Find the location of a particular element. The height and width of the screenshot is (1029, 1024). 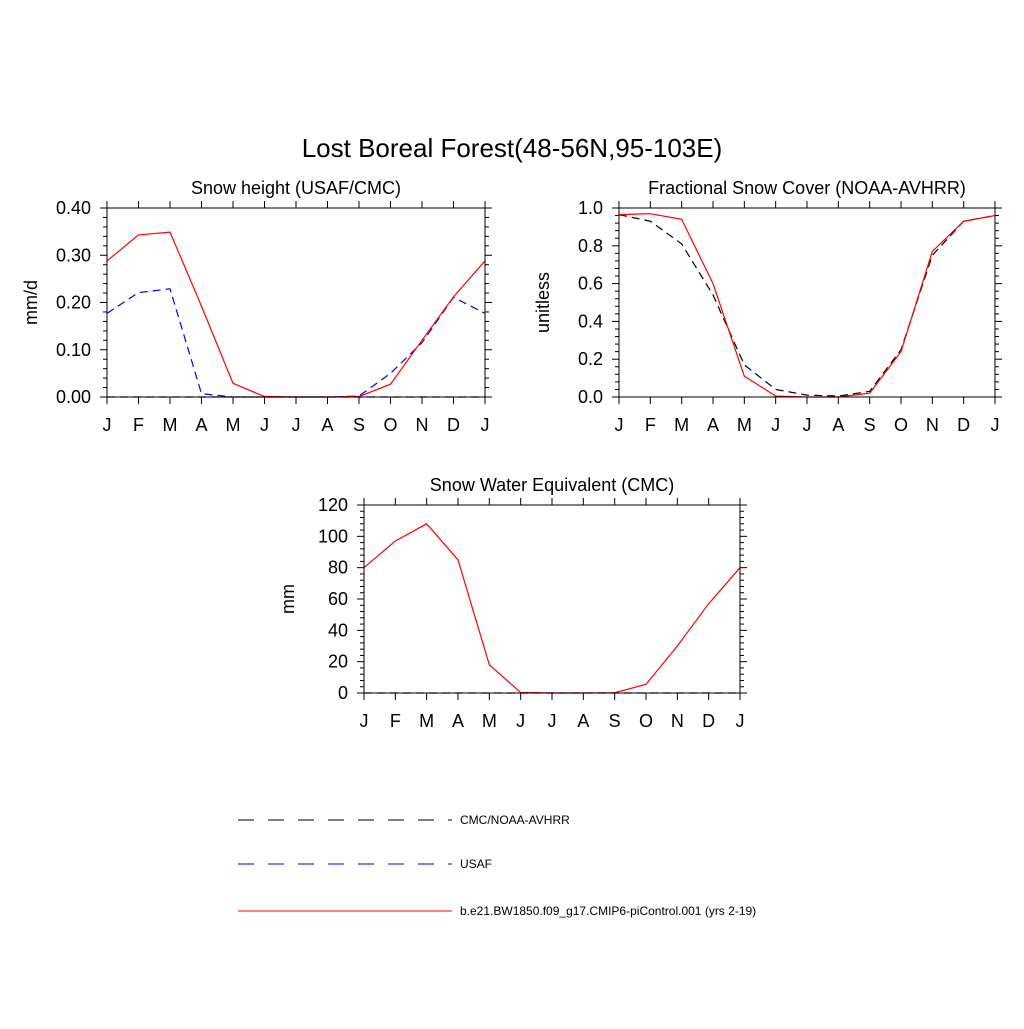

fractional-snow-cover-x-tick-label: O is located at coordinates (901, 425).